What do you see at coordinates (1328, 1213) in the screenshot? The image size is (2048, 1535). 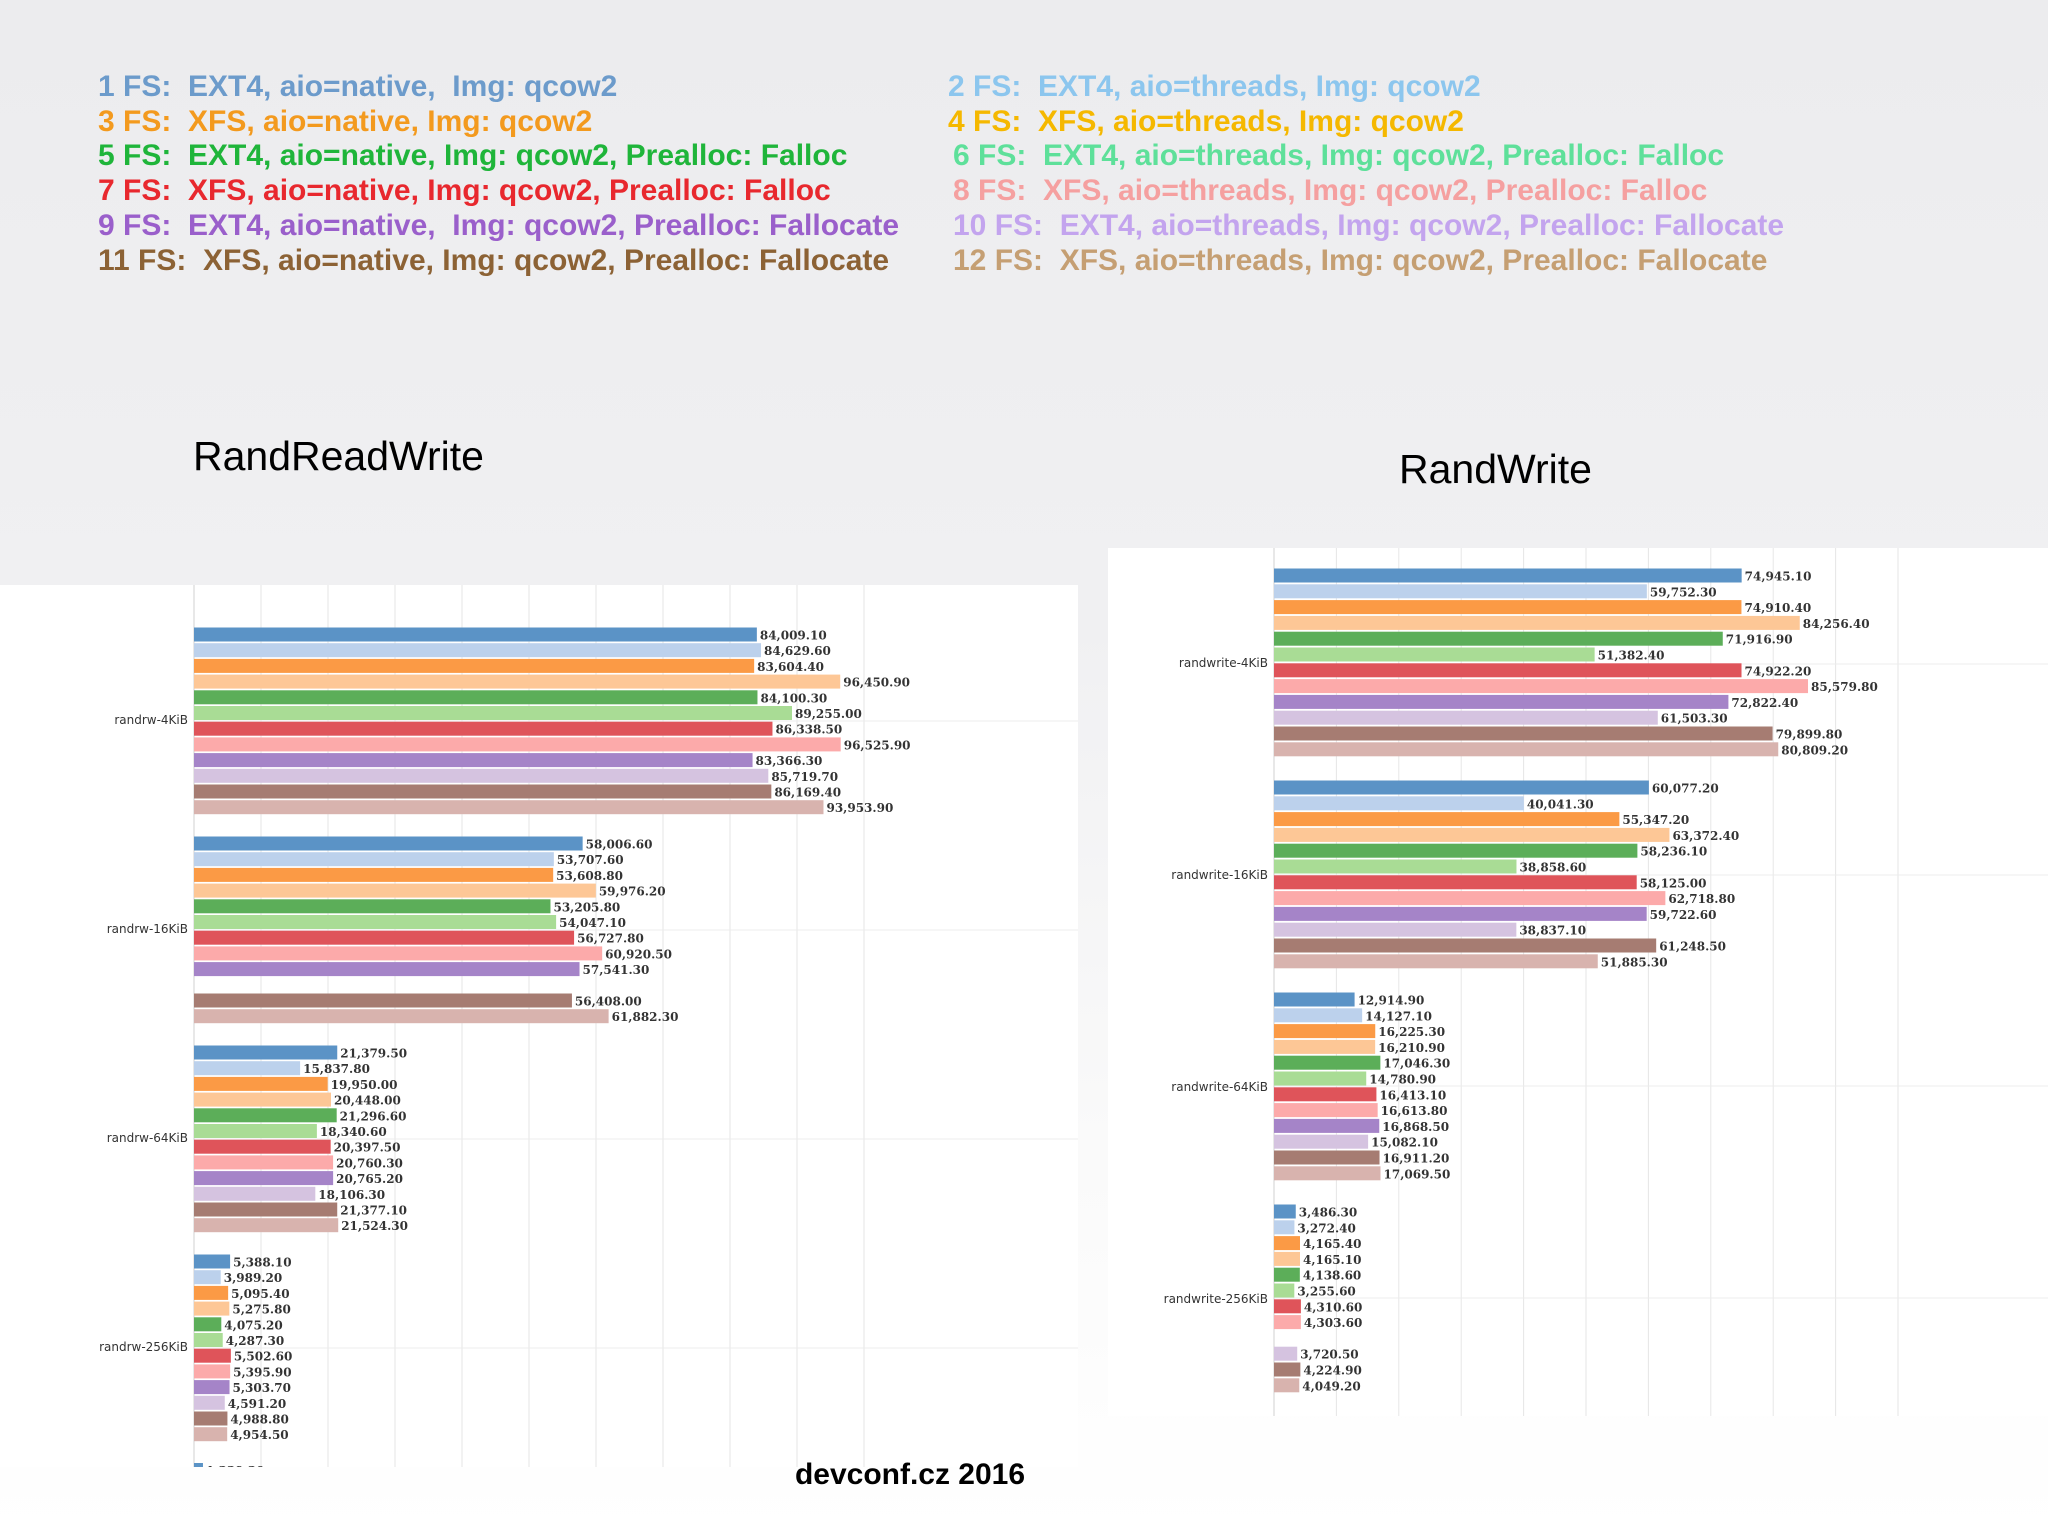 I see `data-label: 3,486.30` at bounding box center [1328, 1213].